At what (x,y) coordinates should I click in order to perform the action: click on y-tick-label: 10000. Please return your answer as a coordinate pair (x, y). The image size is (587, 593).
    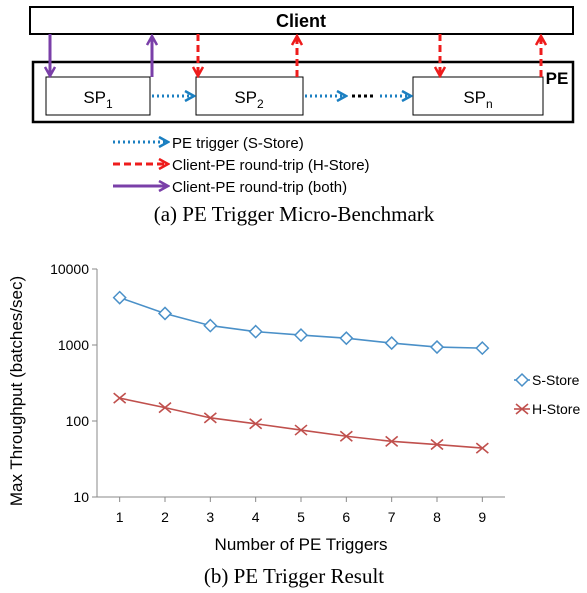
    Looking at the image, I should click on (69, 269).